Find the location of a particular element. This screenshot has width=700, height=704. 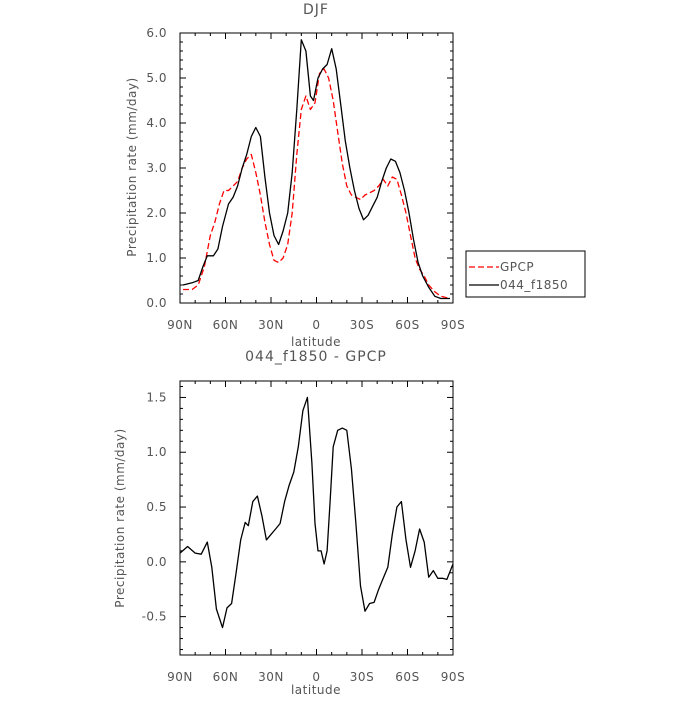

top-chart-ytick-label: 4.0 is located at coordinates (156, 123).